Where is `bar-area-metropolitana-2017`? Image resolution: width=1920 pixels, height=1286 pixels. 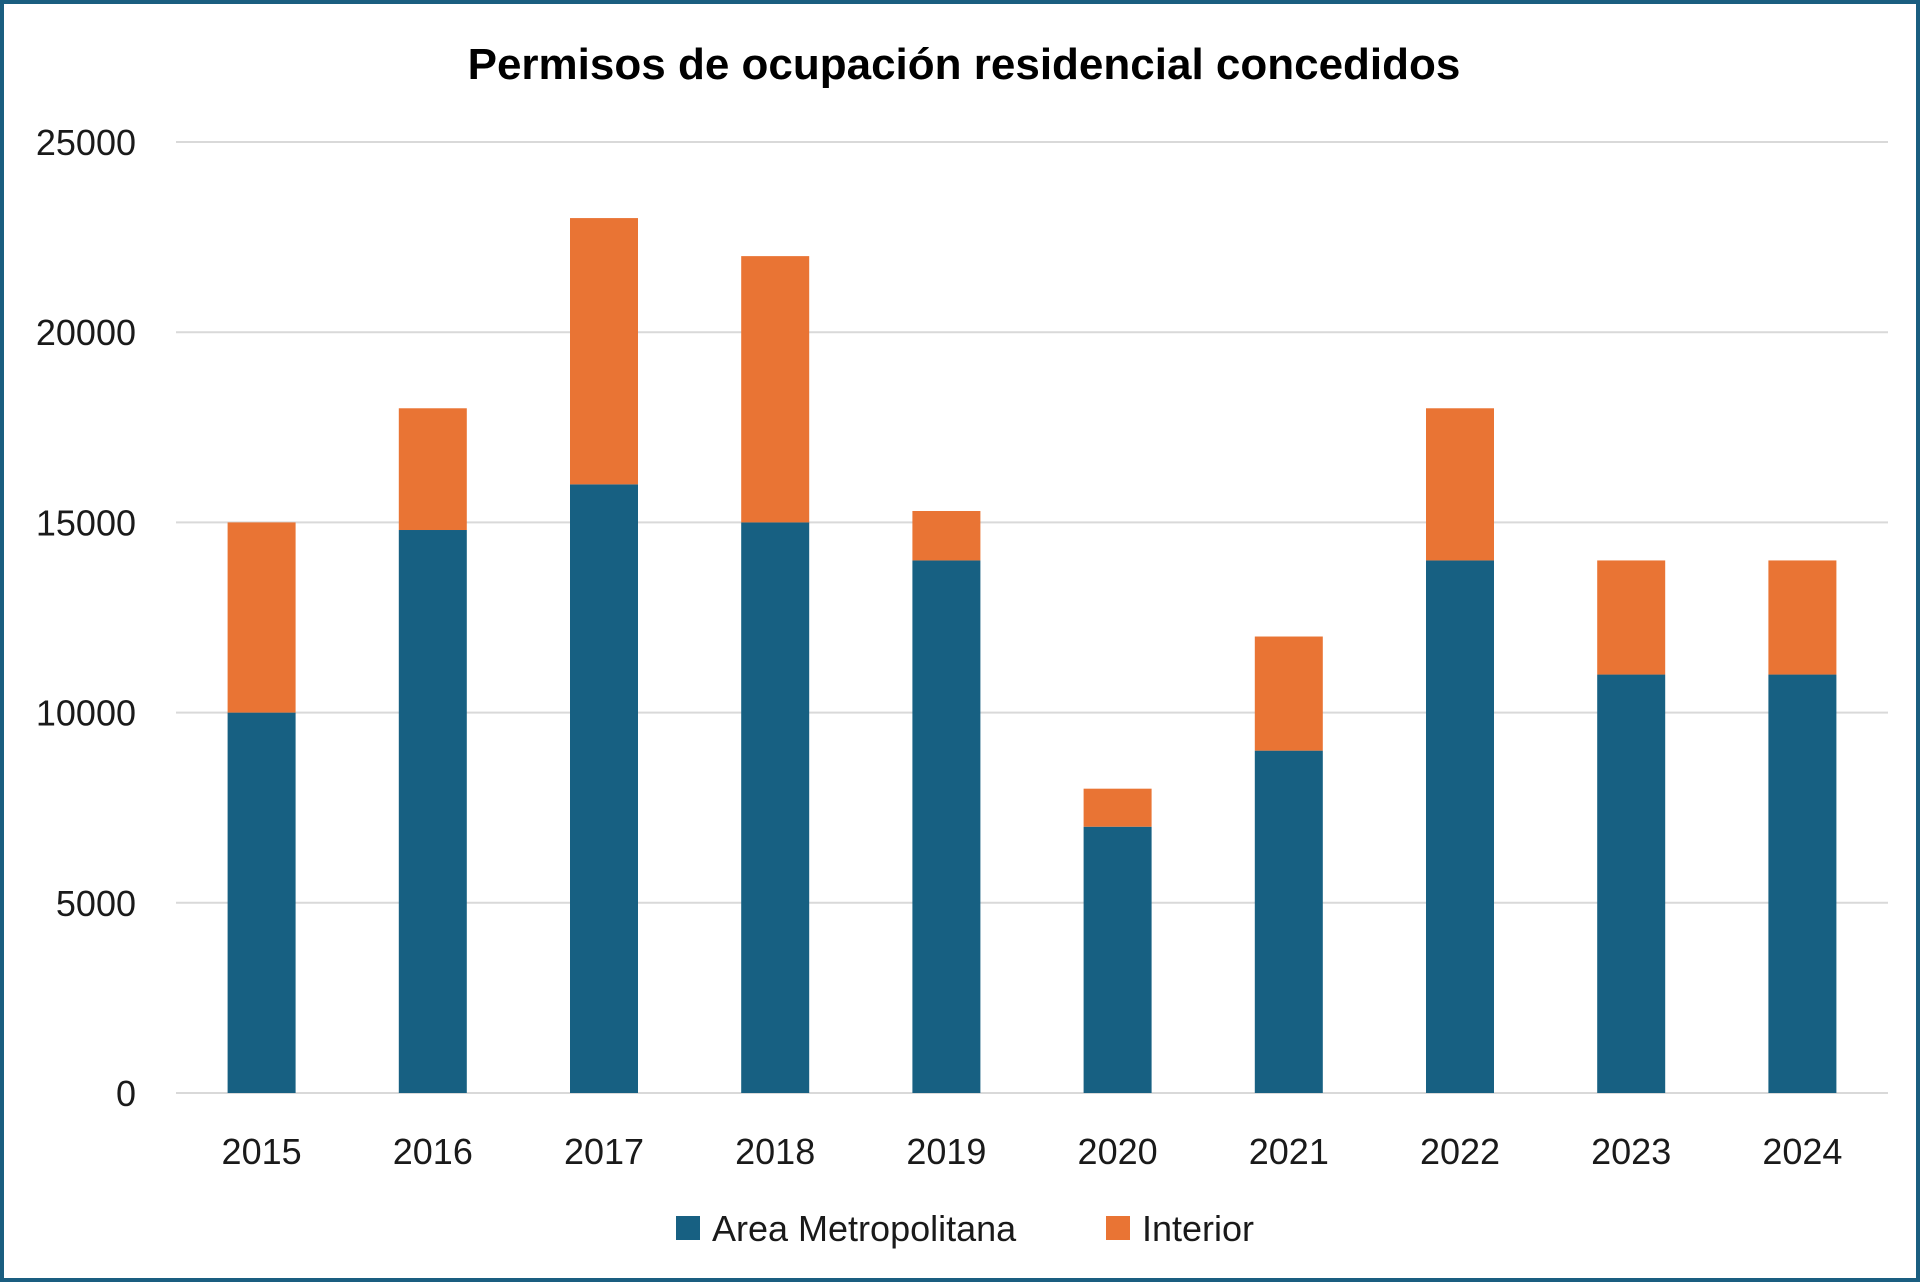 bar-area-metropolitana-2017 is located at coordinates (604, 788).